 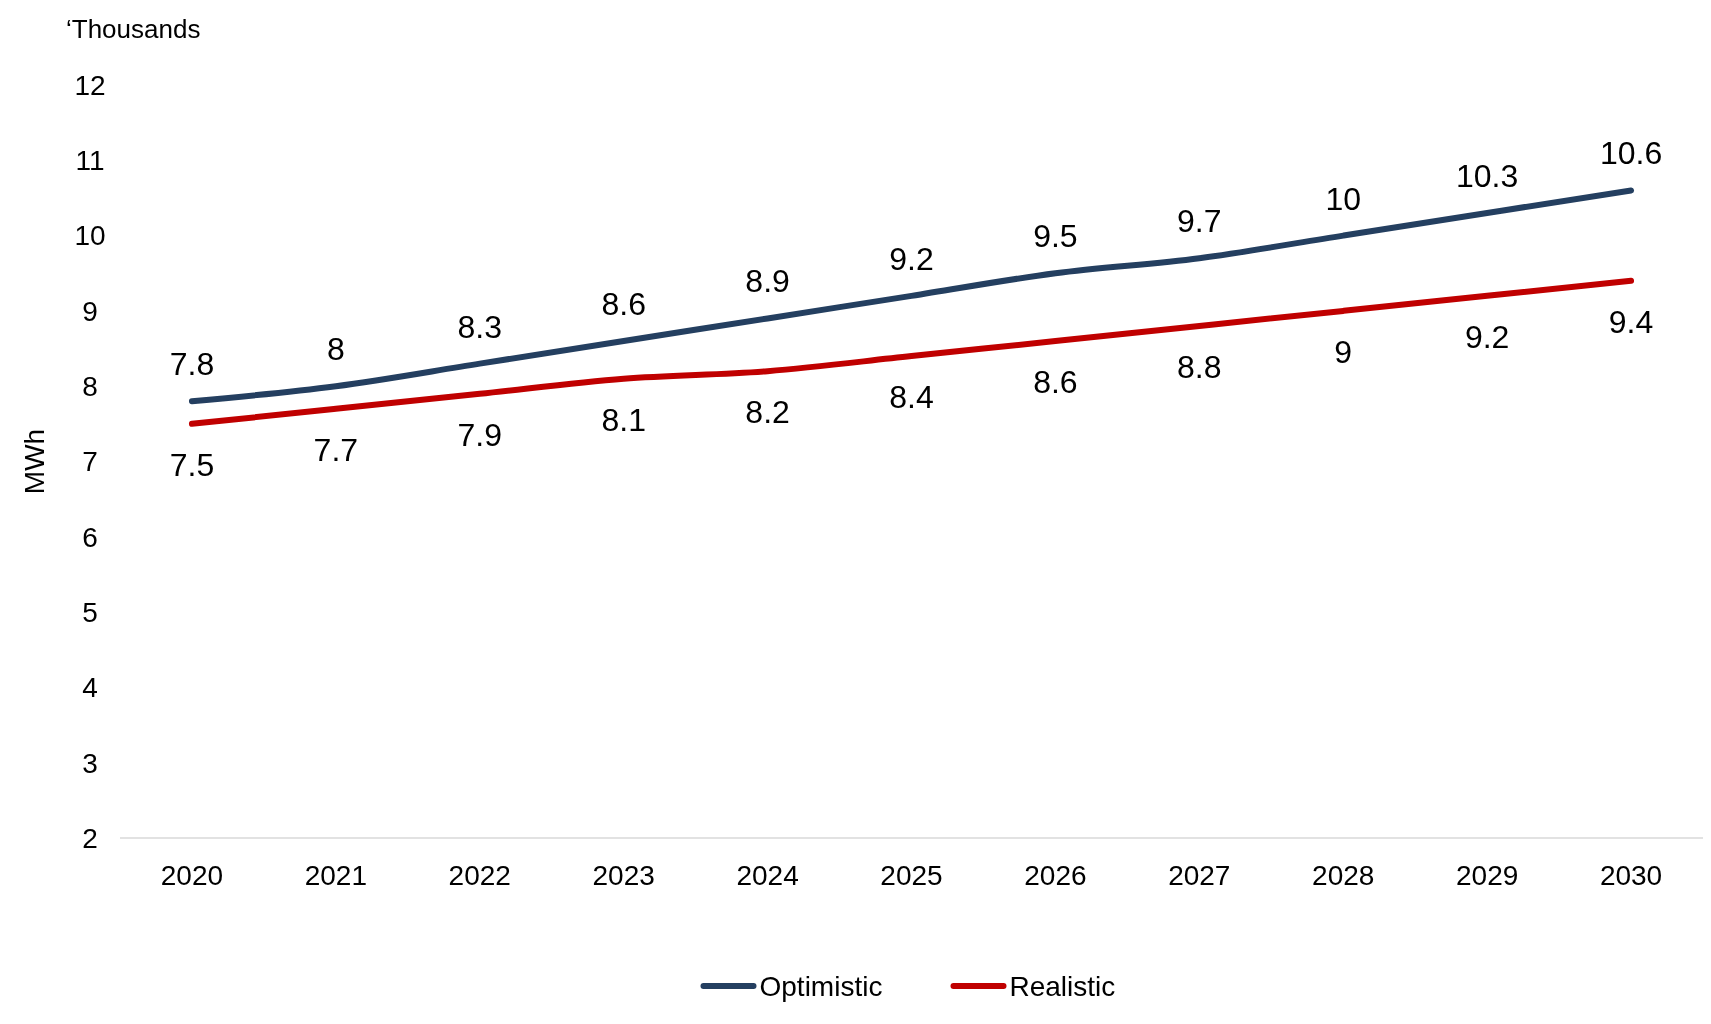 What do you see at coordinates (90, 311) in the screenshot?
I see `y-tick-label: 9` at bounding box center [90, 311].